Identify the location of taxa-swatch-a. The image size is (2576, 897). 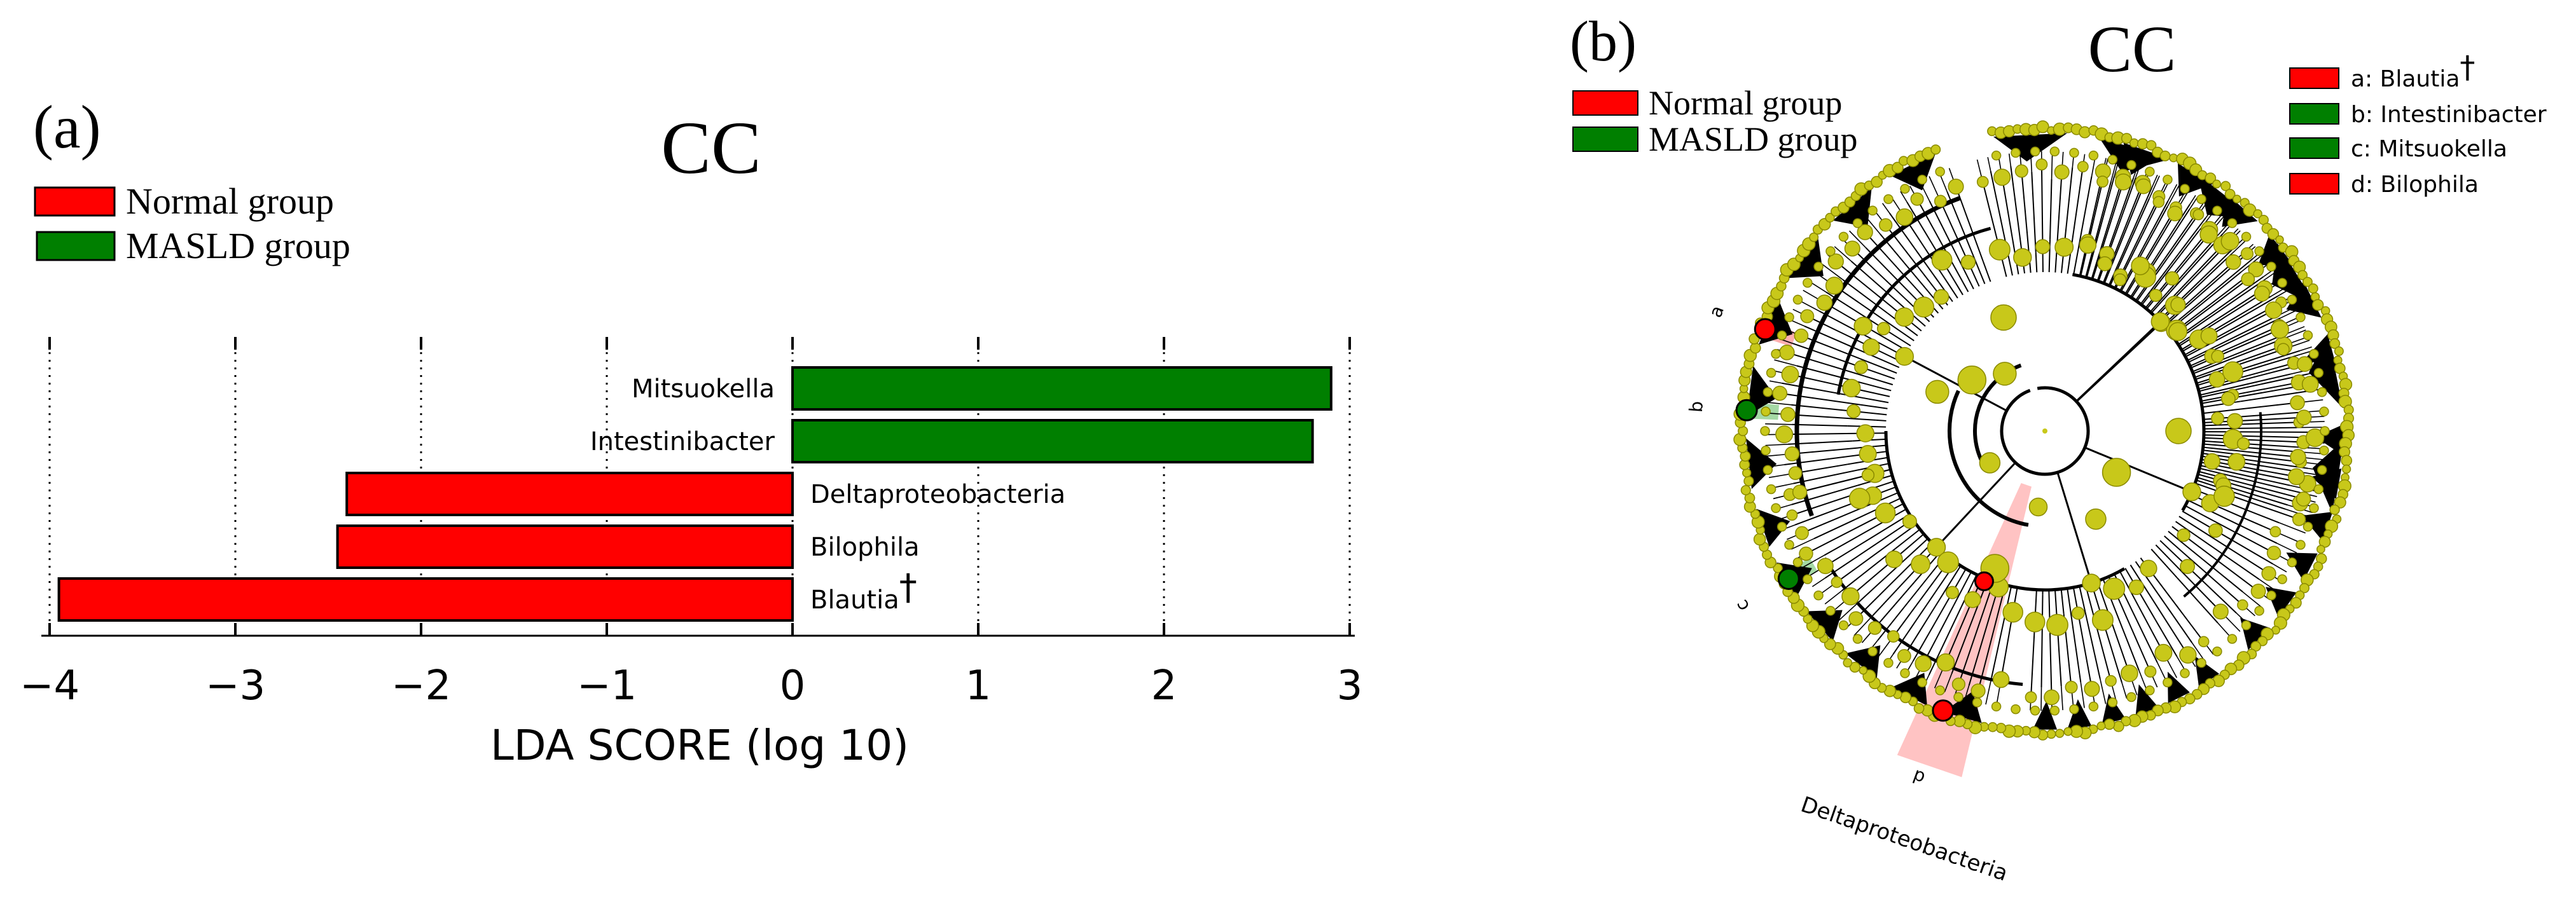
(2314, 78).